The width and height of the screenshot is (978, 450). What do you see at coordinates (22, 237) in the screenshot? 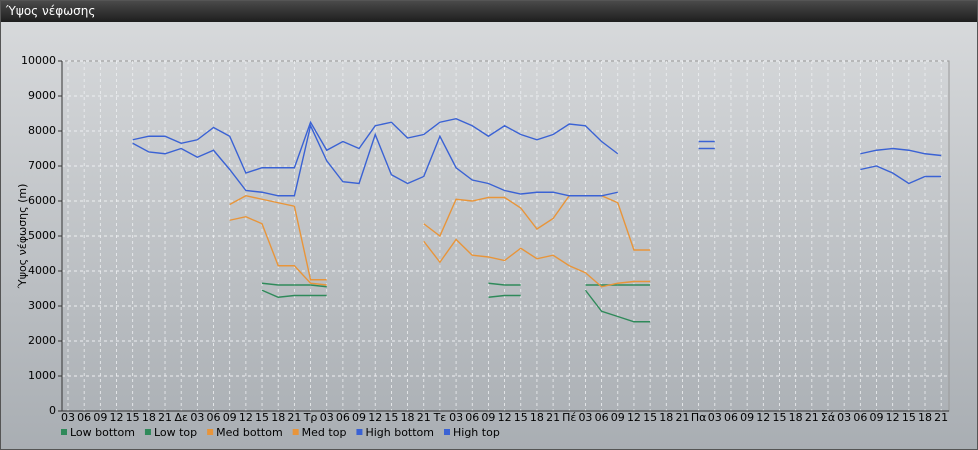
I see `y-axis-title: Ύψος νέφωσης (m)` at bounding box center [22, 237].